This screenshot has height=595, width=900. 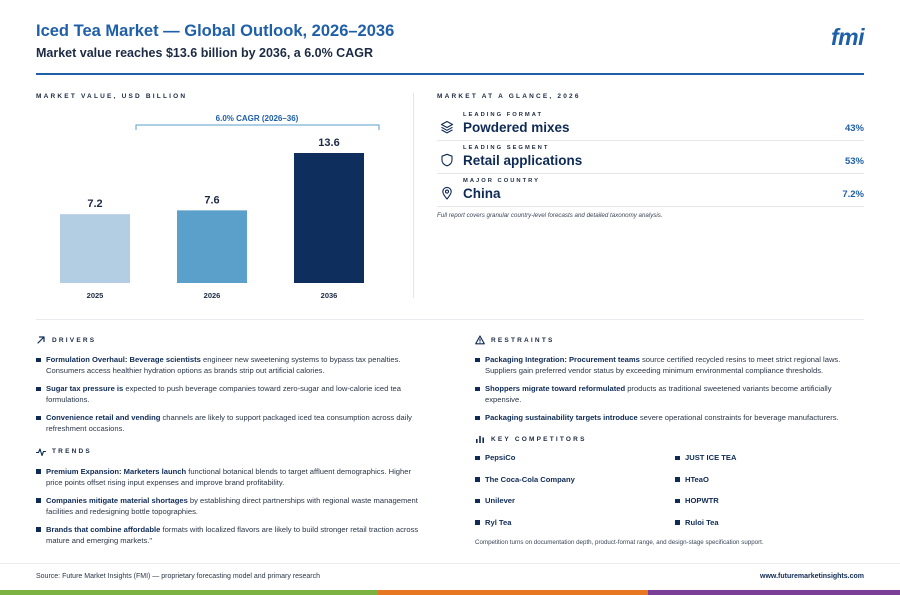 What do you see at coordinates (257, 118) in the screenshot?
I see `cagr-annotation: 6.0% CAGR (2026–36)` at bounding box center [257, 118].